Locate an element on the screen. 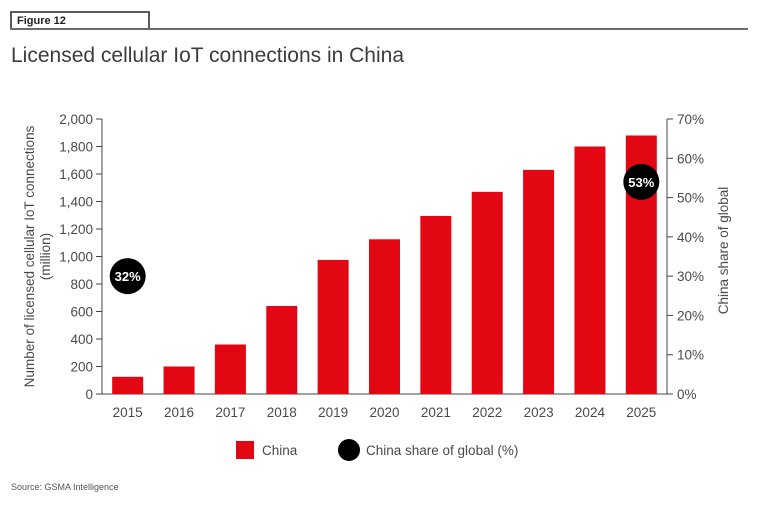  bar-2019 is located at coordinates (333, 326).